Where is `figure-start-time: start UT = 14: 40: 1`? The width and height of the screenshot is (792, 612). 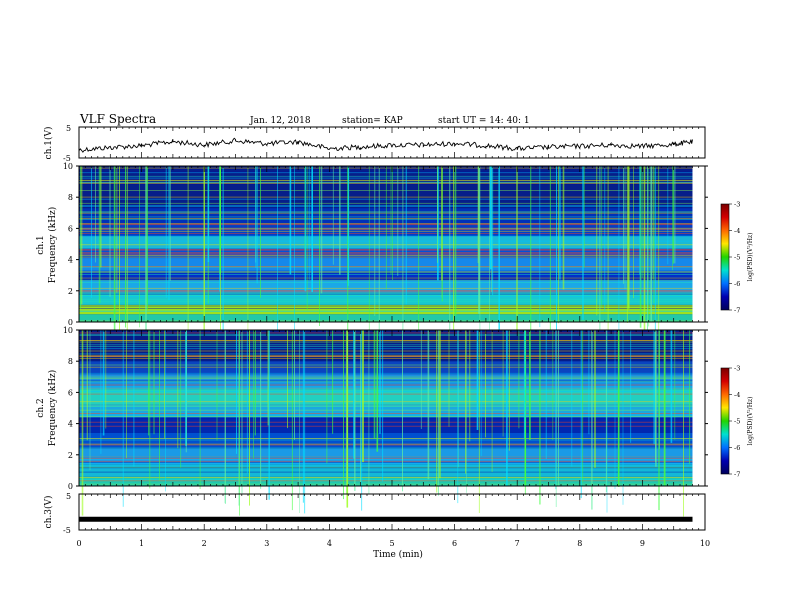 figure-start-time: start UT = 14: 40: 1 is located at coordinates (484, 121).